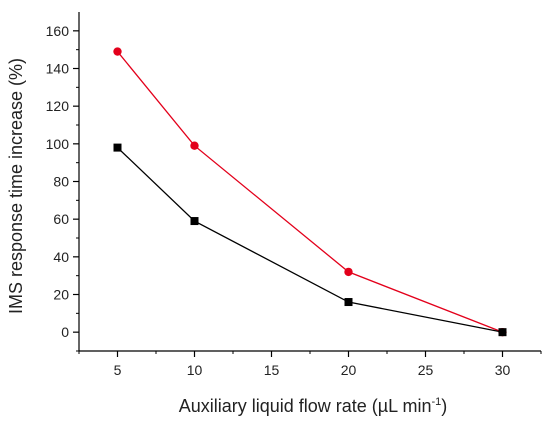 The height and width of the screenshot is (426, 550). Describe the element at coordinates (313, 406) in the screenshot. I see `x-axis-label: Auxiliary liquid flow rate (µL min-1)` at that location.